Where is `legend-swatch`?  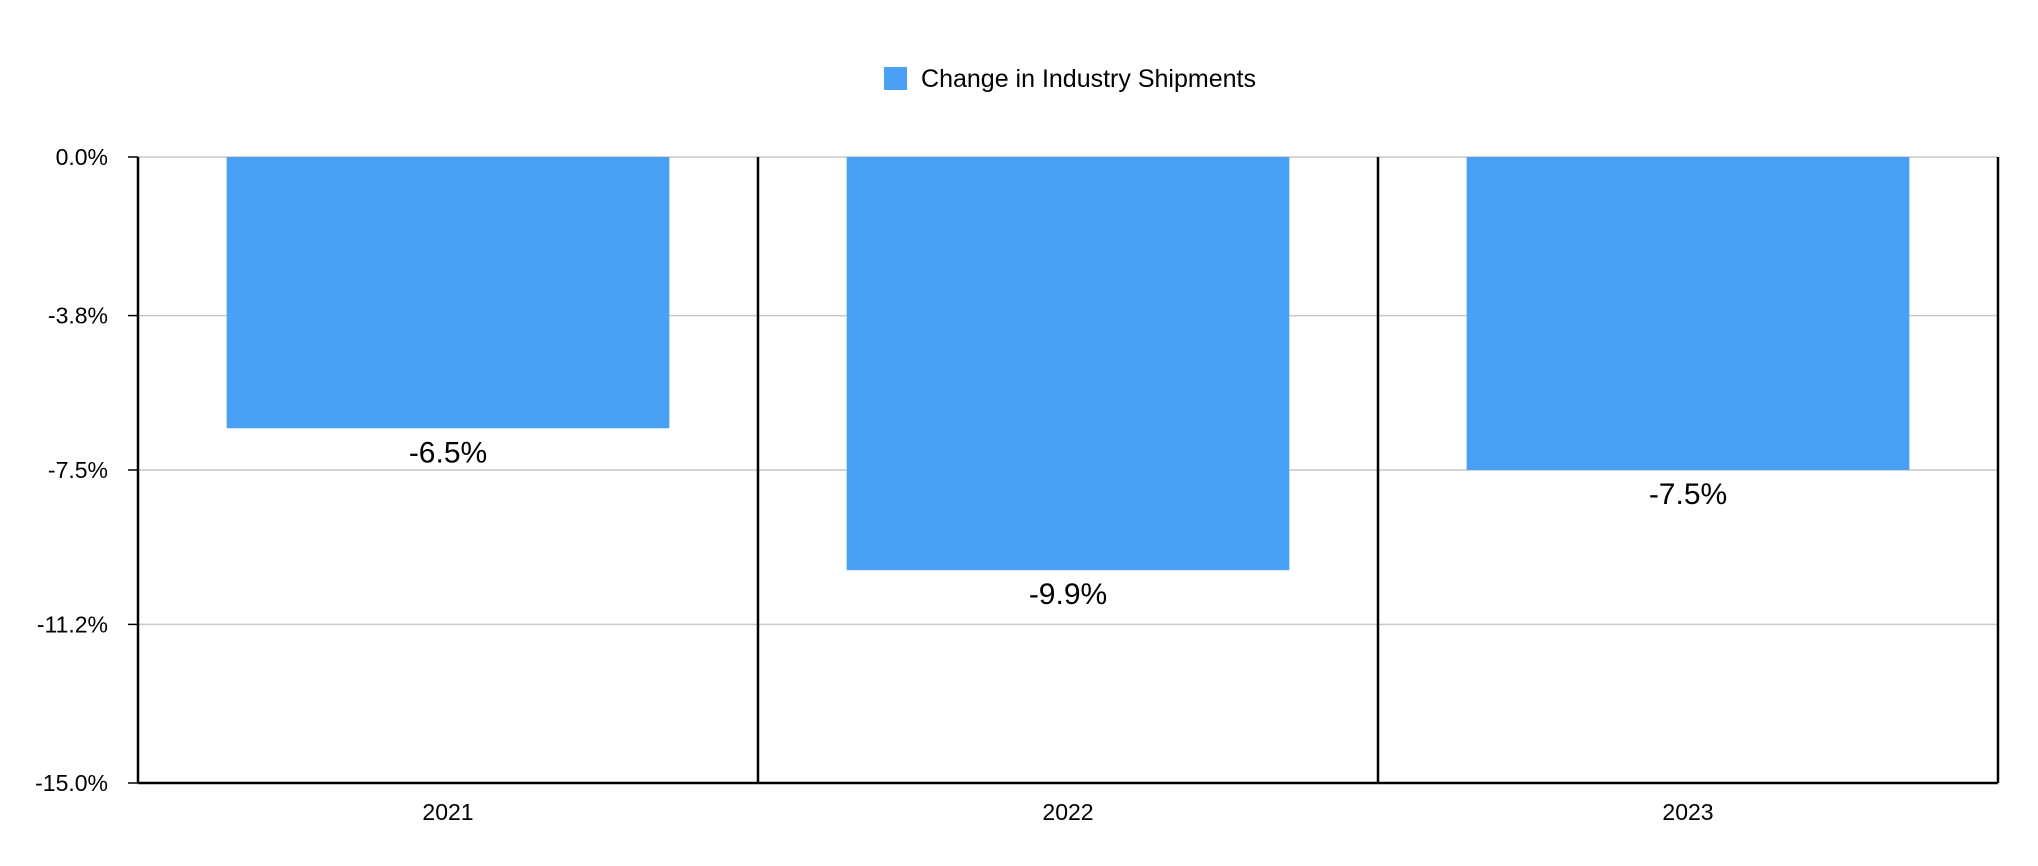
legend-swatch is located at coordinates (896, 78).